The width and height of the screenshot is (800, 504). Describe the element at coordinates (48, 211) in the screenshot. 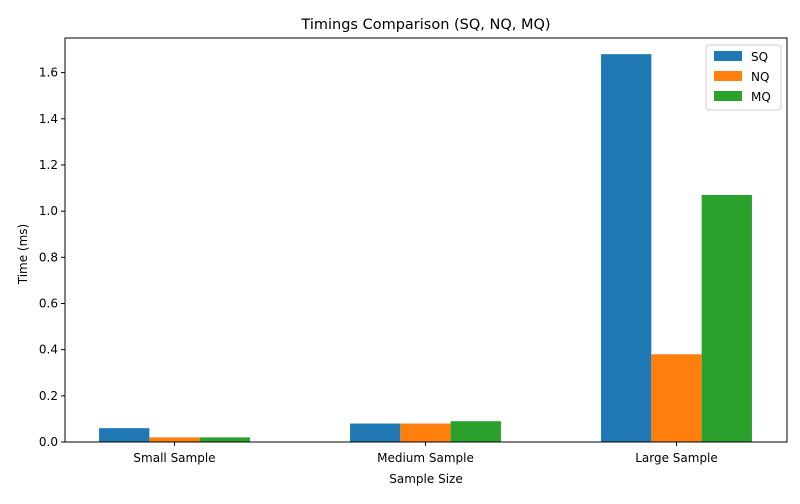

I see `y-tick-label: 1.0` at that location.